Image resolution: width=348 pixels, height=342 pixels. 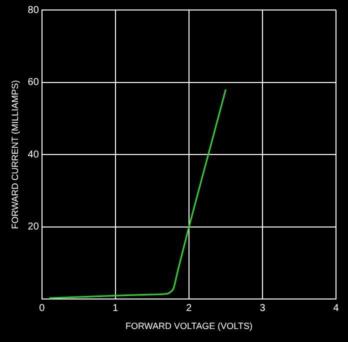 I want to click on y-tick-label: 80, so click(x=34, y=10).